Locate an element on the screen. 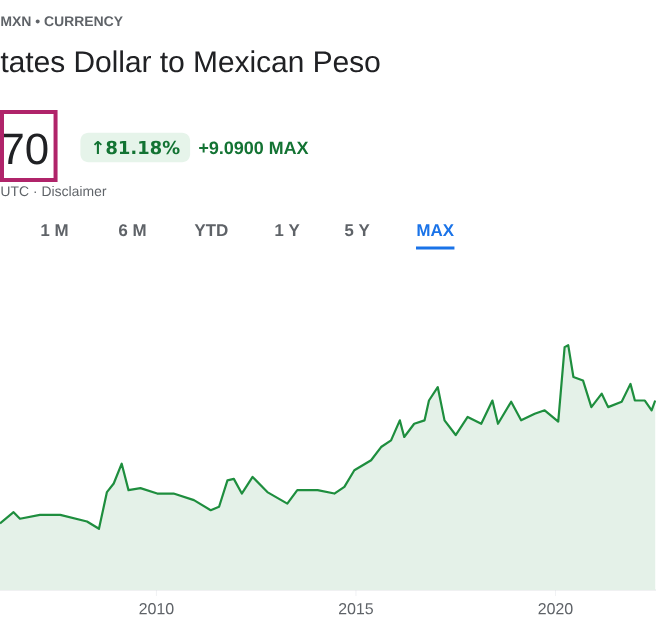 Image resolution: width=656 pixels, height=640 pixels. text: MAX is located at coordinates (435, 230).